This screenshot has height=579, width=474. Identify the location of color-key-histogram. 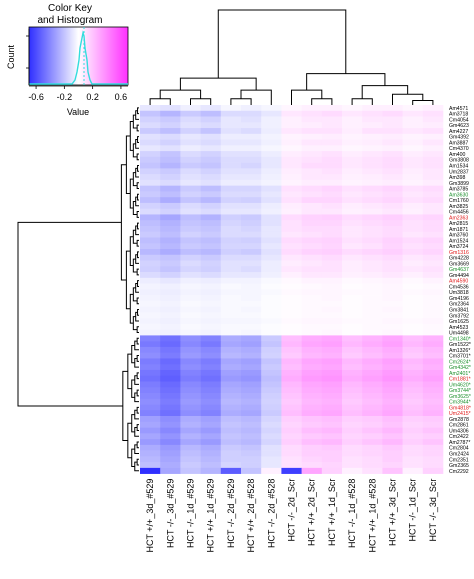
(78, 57).